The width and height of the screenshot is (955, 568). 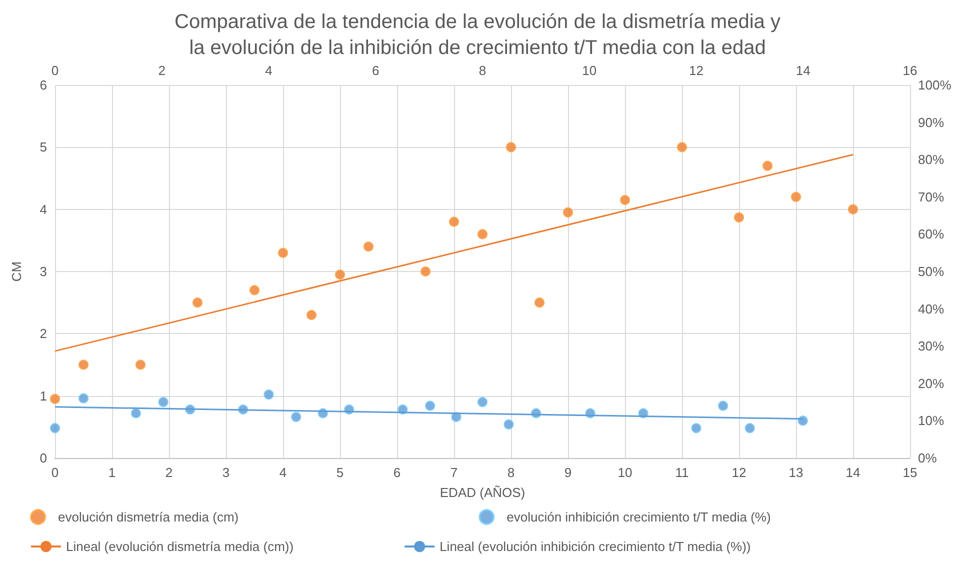 I want to click on y-tick-label: 3, so click(x=43, y=271).